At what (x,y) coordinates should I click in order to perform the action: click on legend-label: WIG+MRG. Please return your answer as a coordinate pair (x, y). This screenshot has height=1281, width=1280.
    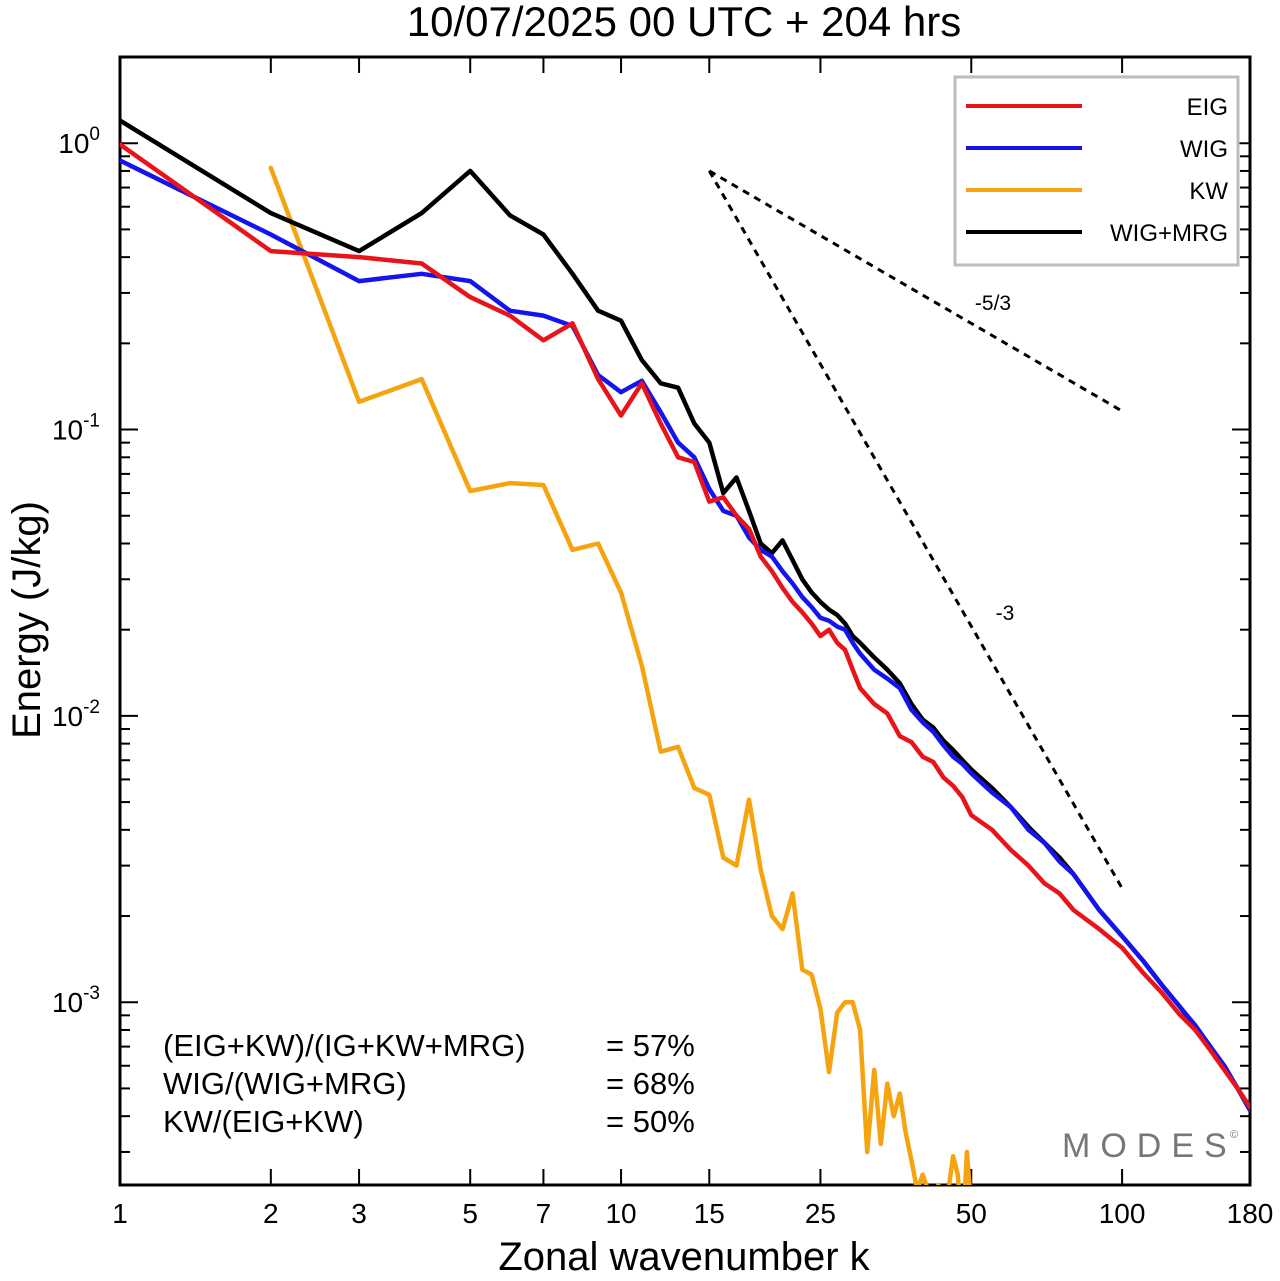
    Looking at the image, I should click on (1169, 233).